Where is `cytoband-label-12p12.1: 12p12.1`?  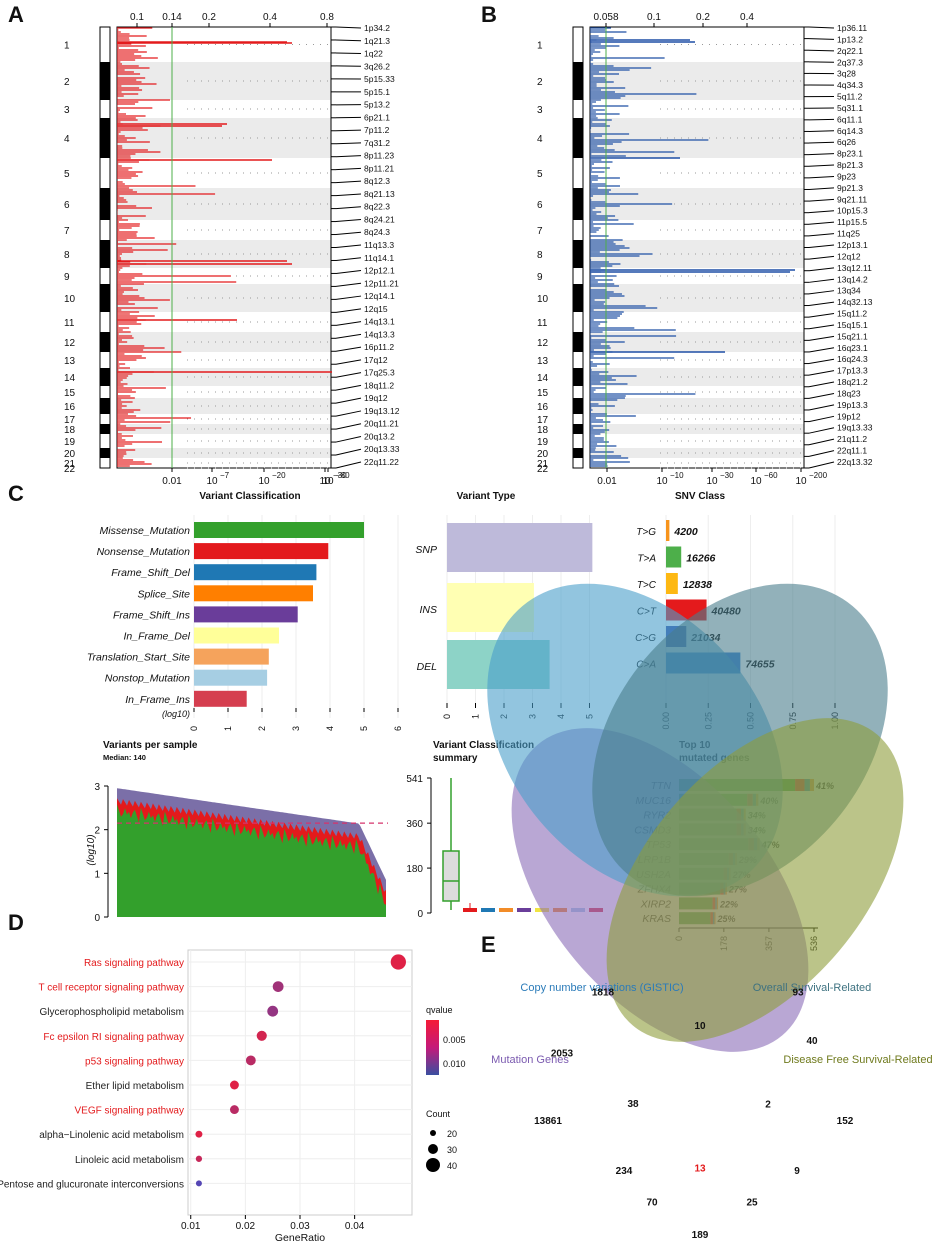
cytoband-label-12p12.1: 12p12.1 is located at coordinates (379, 271).